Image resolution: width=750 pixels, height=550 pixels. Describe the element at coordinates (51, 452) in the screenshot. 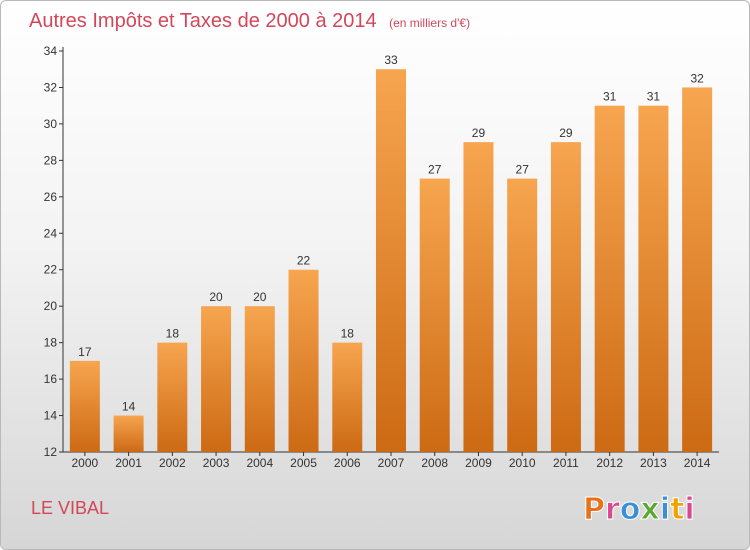

I see `y-tick-label: 12` at that location.